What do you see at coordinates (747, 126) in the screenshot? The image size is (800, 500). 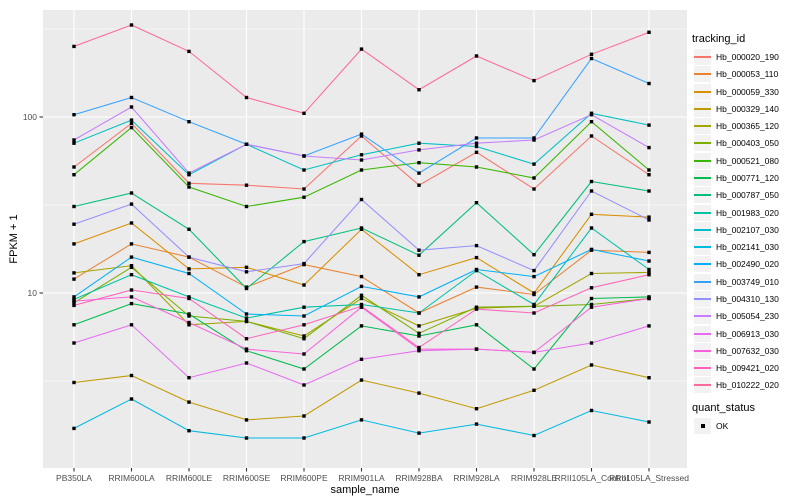 I see `legend-item-label: Hb_000365_120` at bounding box center [747, 126].